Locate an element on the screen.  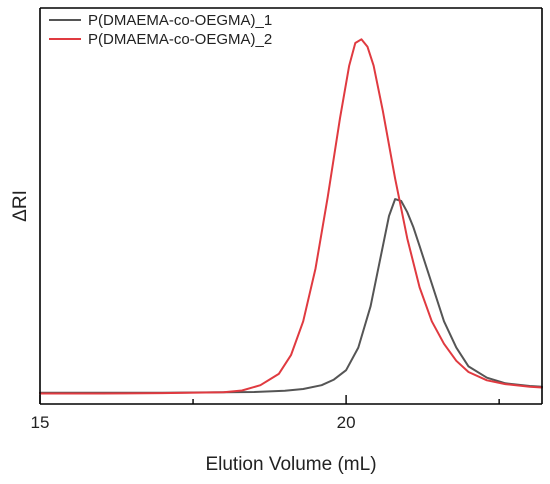
legend-label-series-1: P(DMAEMA-co-OEGMA)_1 is located at coordinates (180, 20).